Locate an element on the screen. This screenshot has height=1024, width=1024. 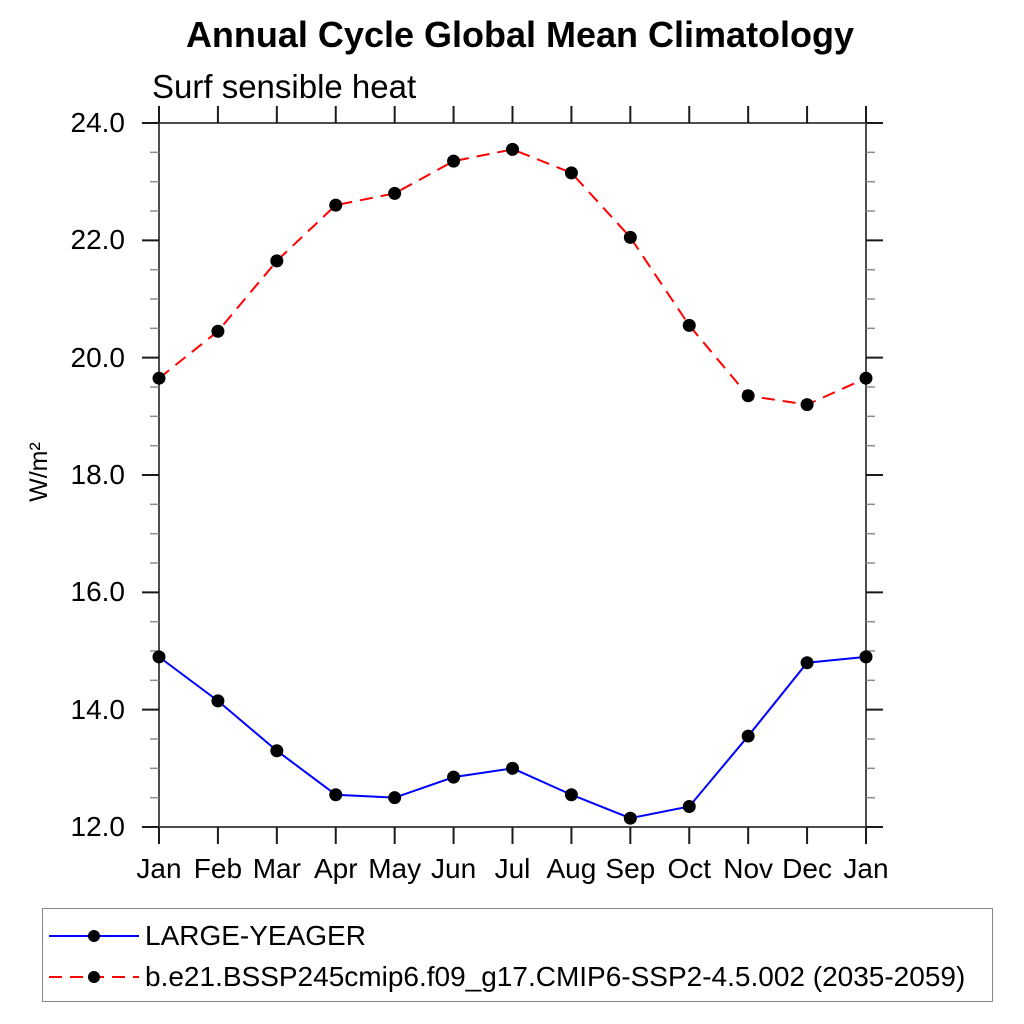
x-tick-label: Jul is located at coordinates (512, 868).